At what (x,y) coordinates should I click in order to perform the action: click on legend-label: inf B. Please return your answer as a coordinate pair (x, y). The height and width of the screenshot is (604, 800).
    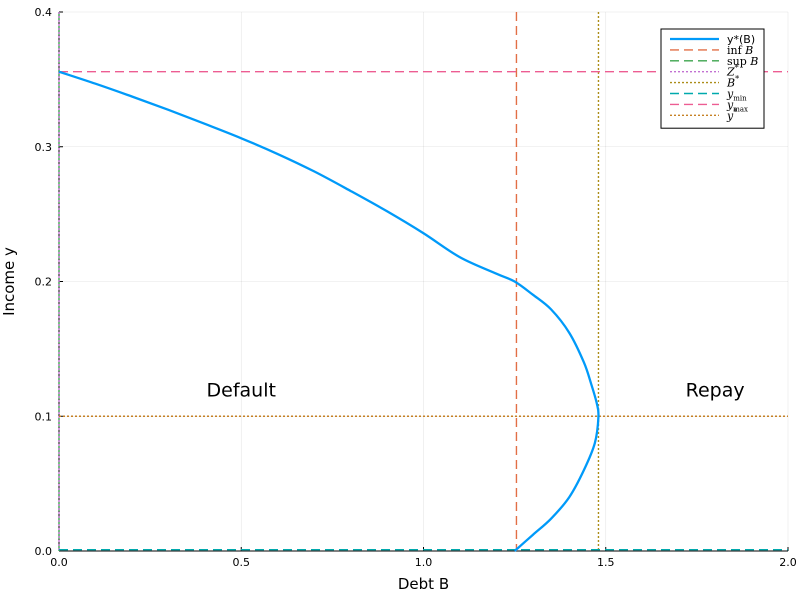
    Looking at the image, I should click on (740, 50).